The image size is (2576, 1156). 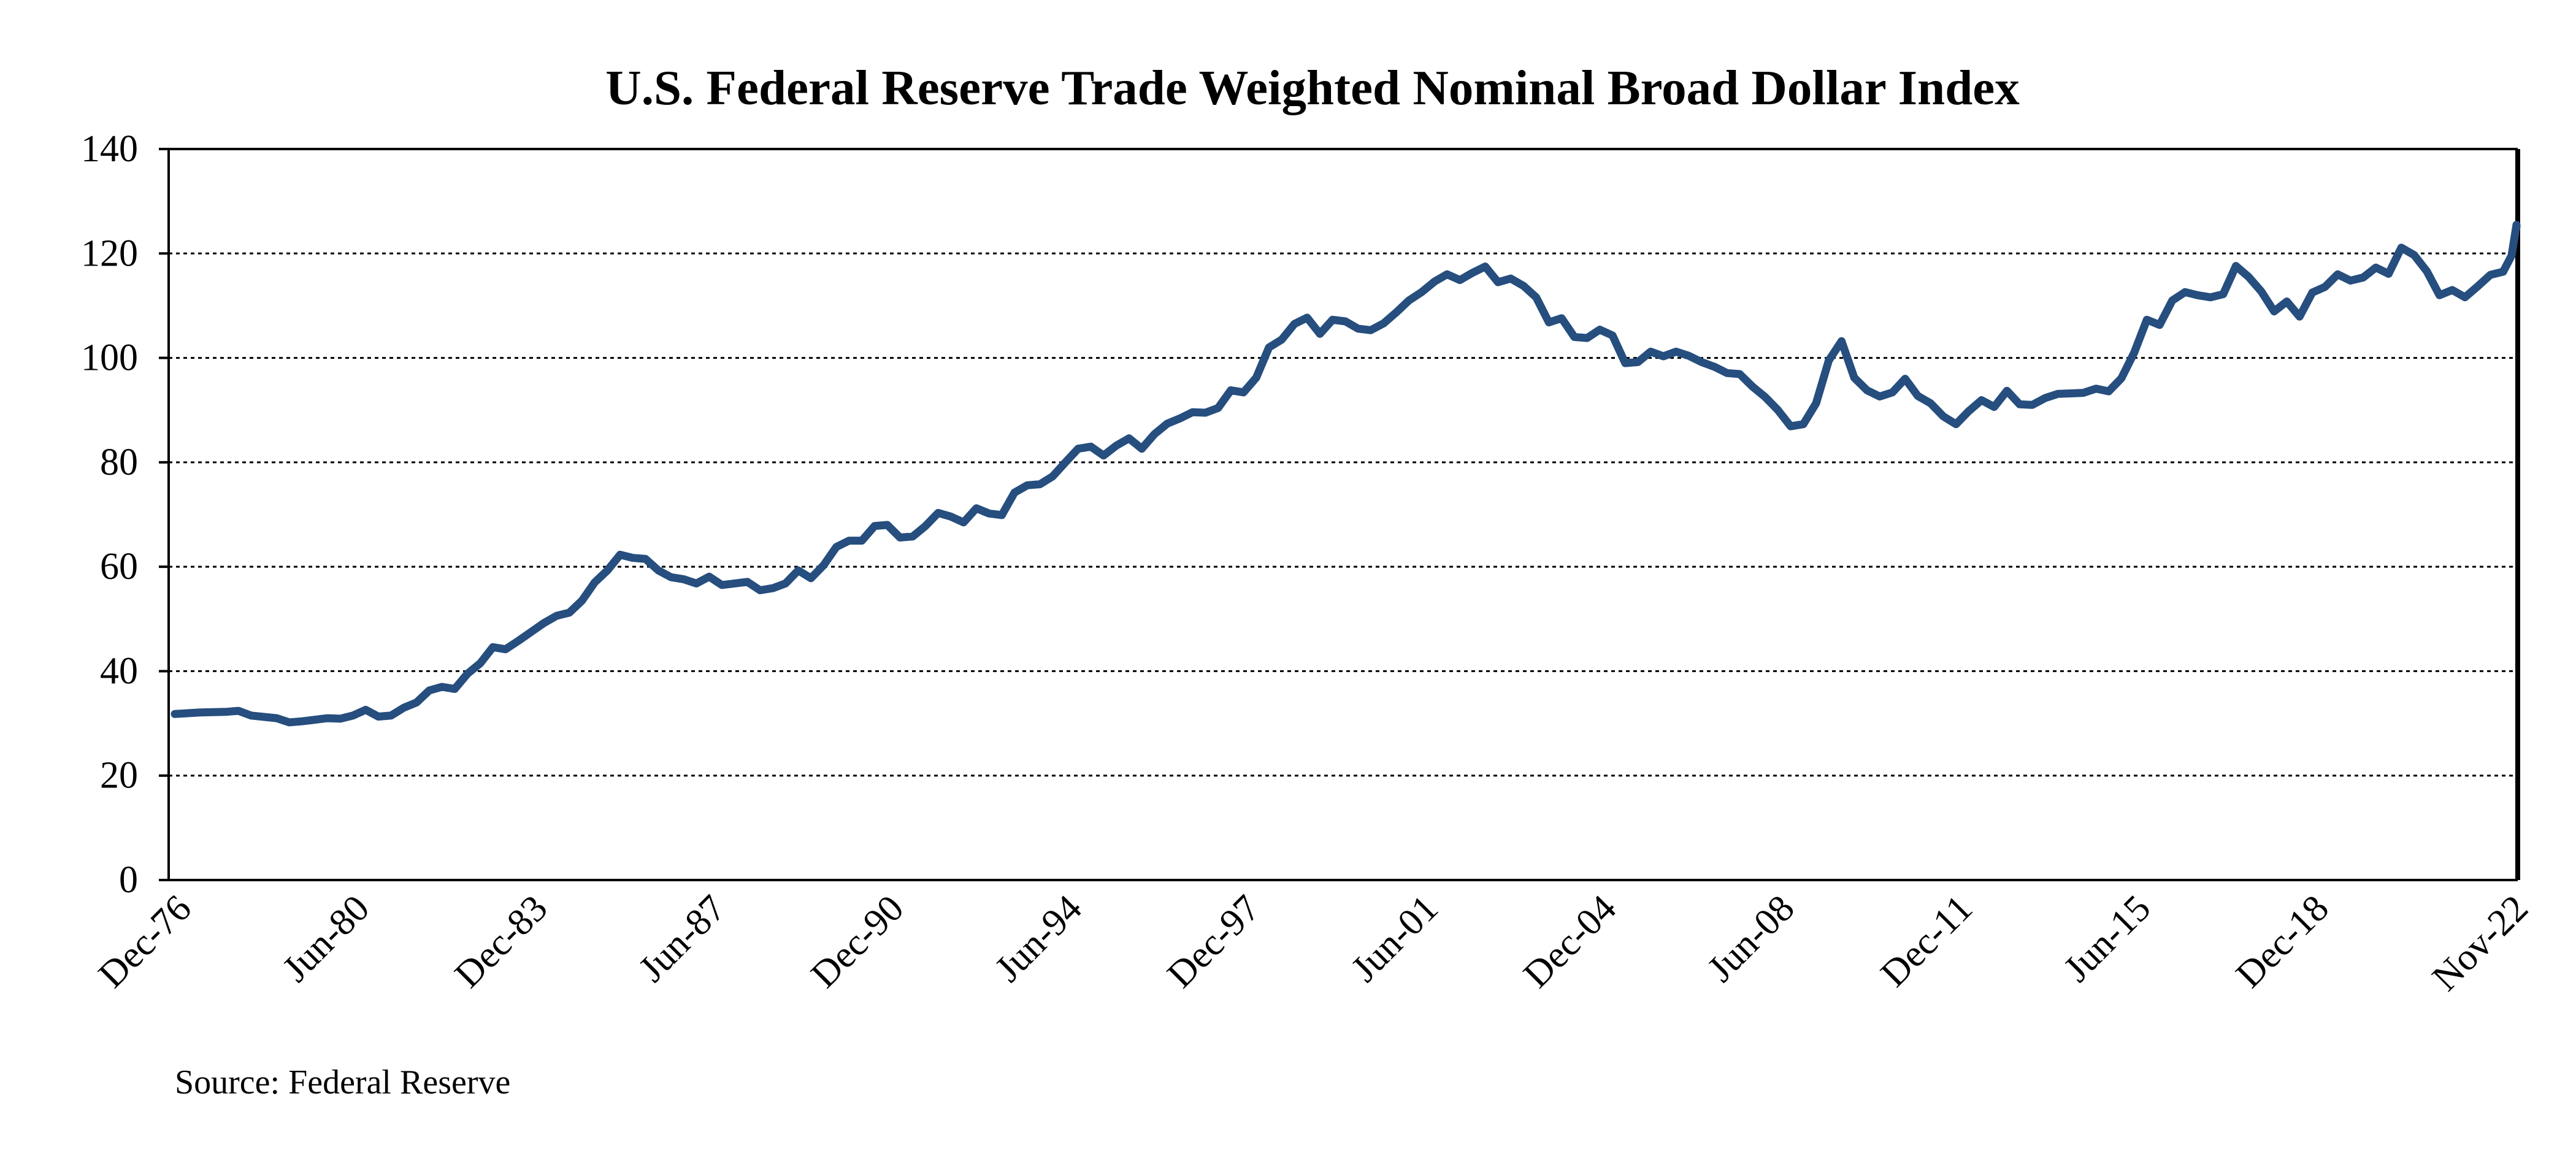 I want to click on x-tick-label-Jun-80: Jun-80, so click(x=326, y=938).